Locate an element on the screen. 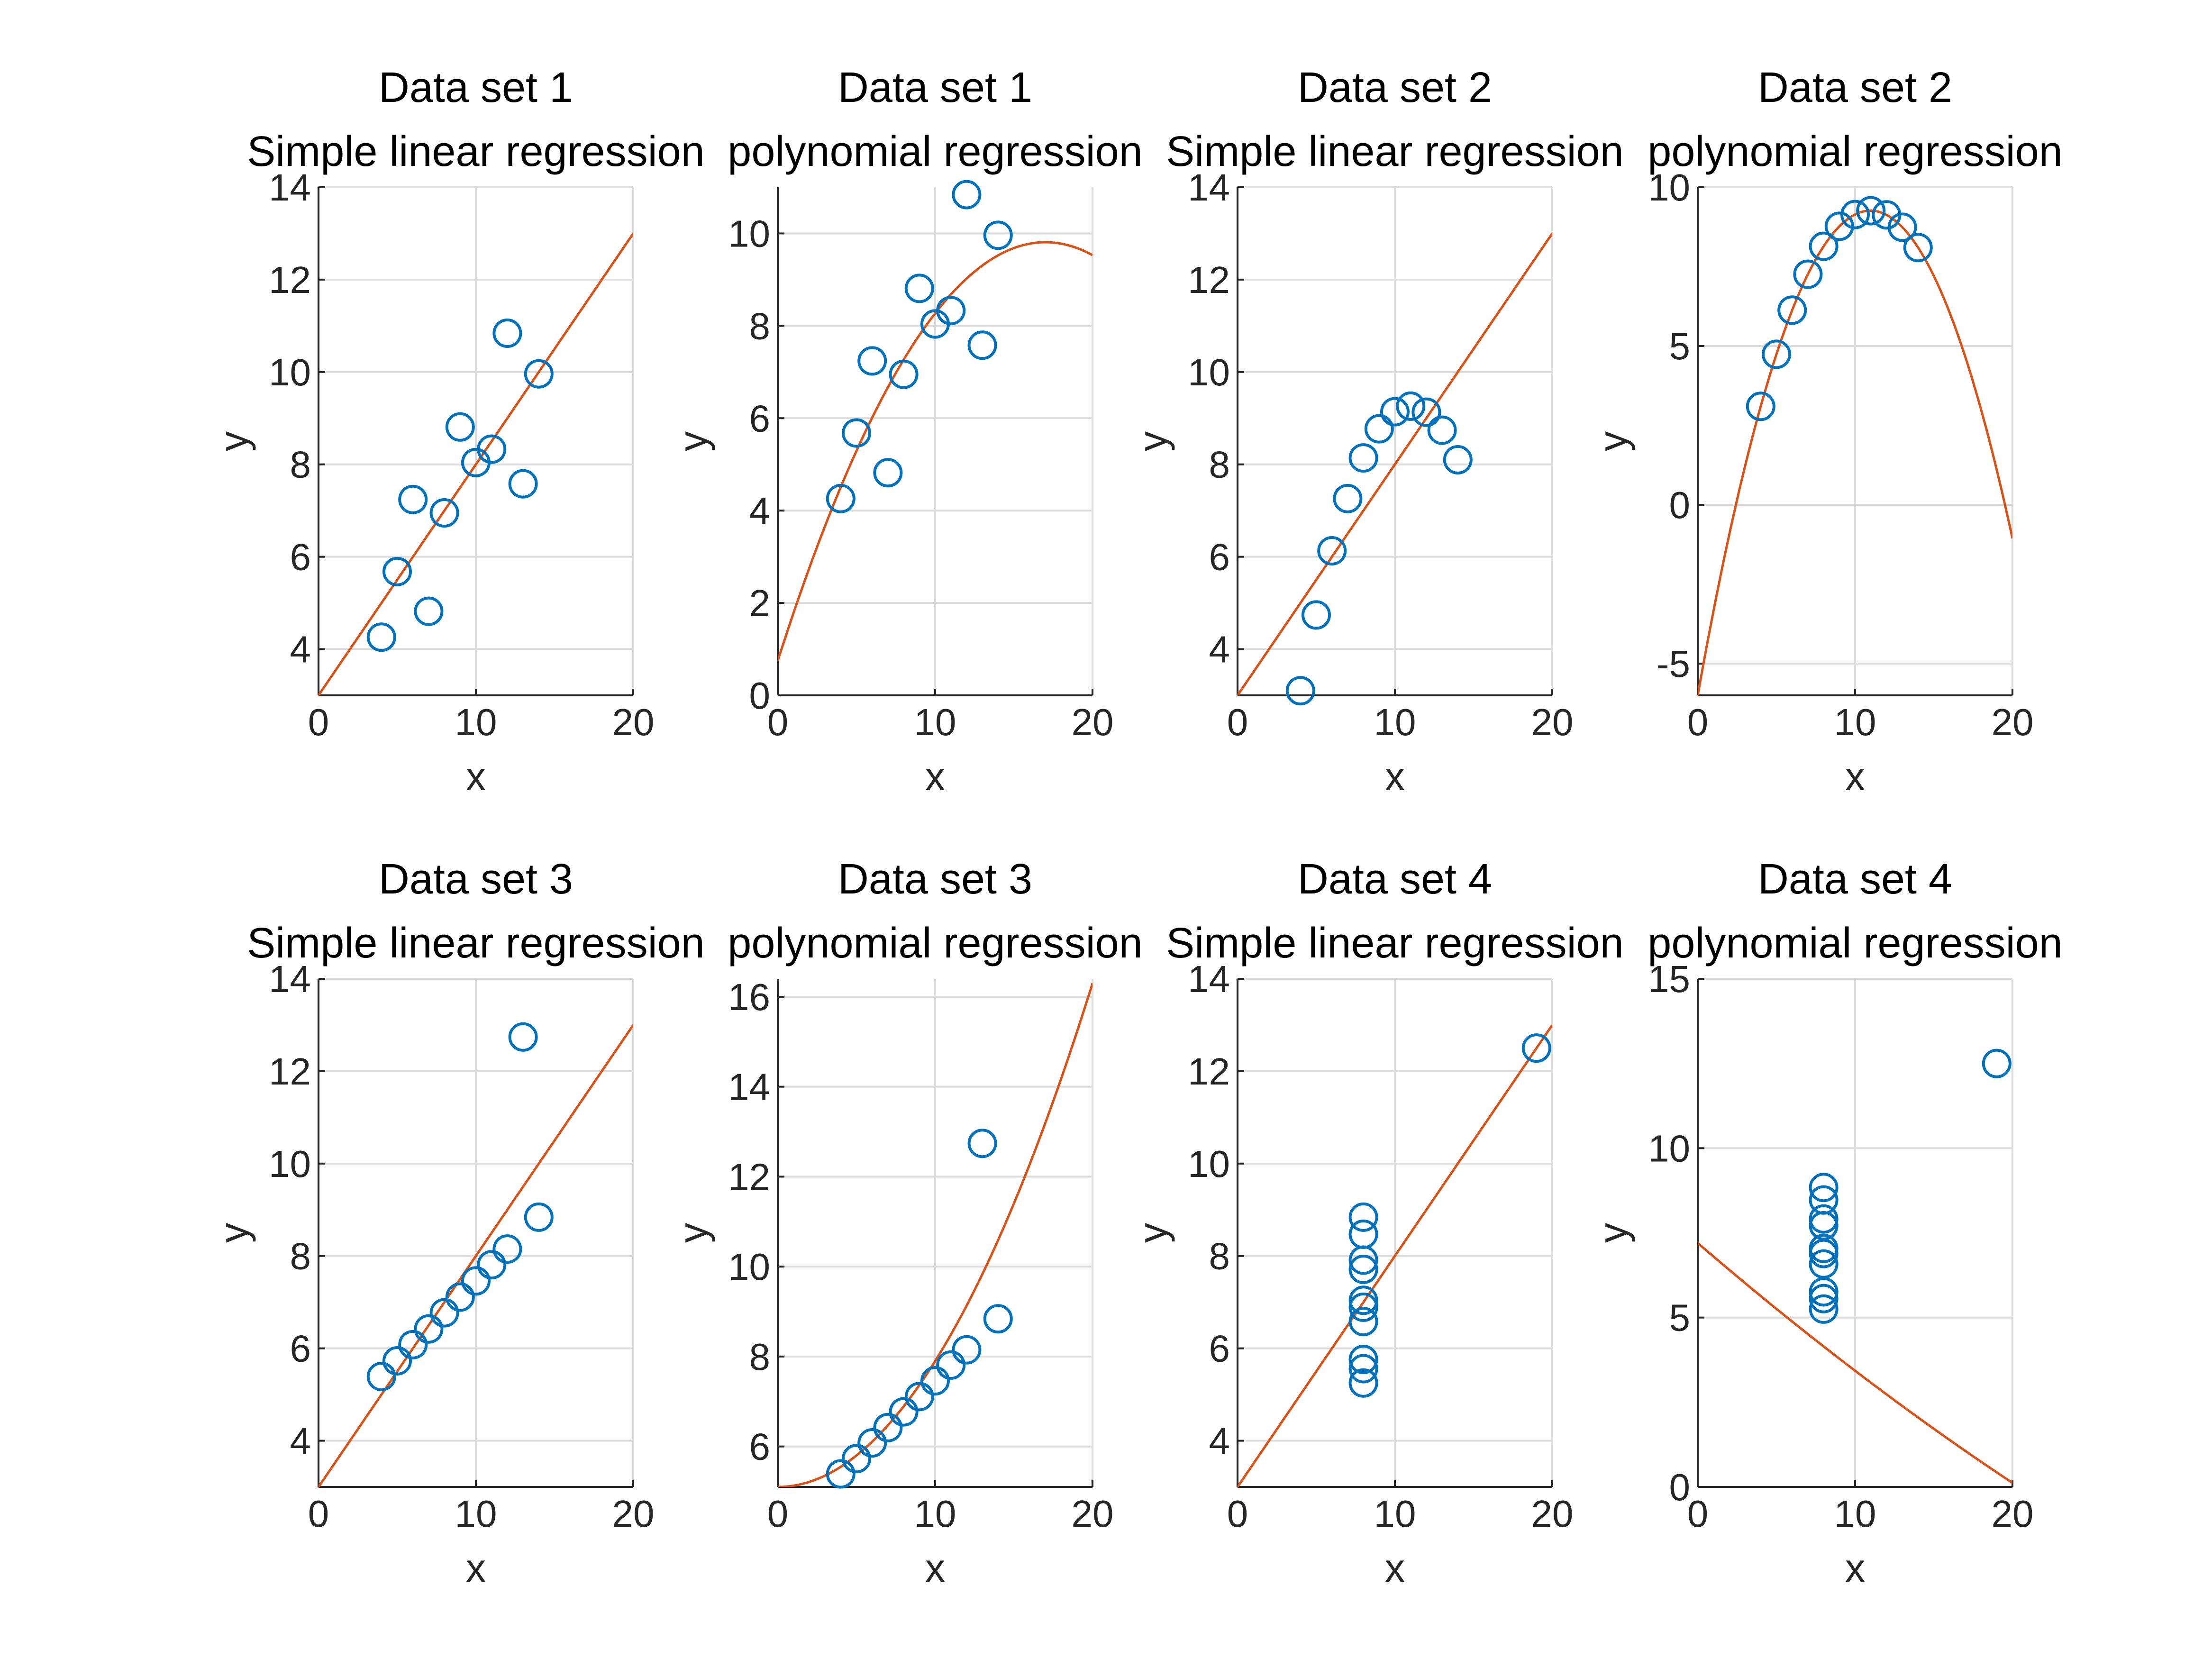 The width and height of the screenshot is (2212, 1659). y-tick-label: 2 is located at coordinates (760, 603).